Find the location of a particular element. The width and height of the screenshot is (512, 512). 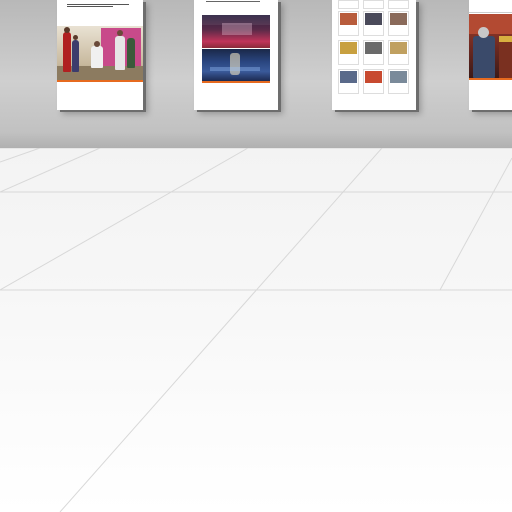

panel-4-photo is located at coordinates (490, 46).